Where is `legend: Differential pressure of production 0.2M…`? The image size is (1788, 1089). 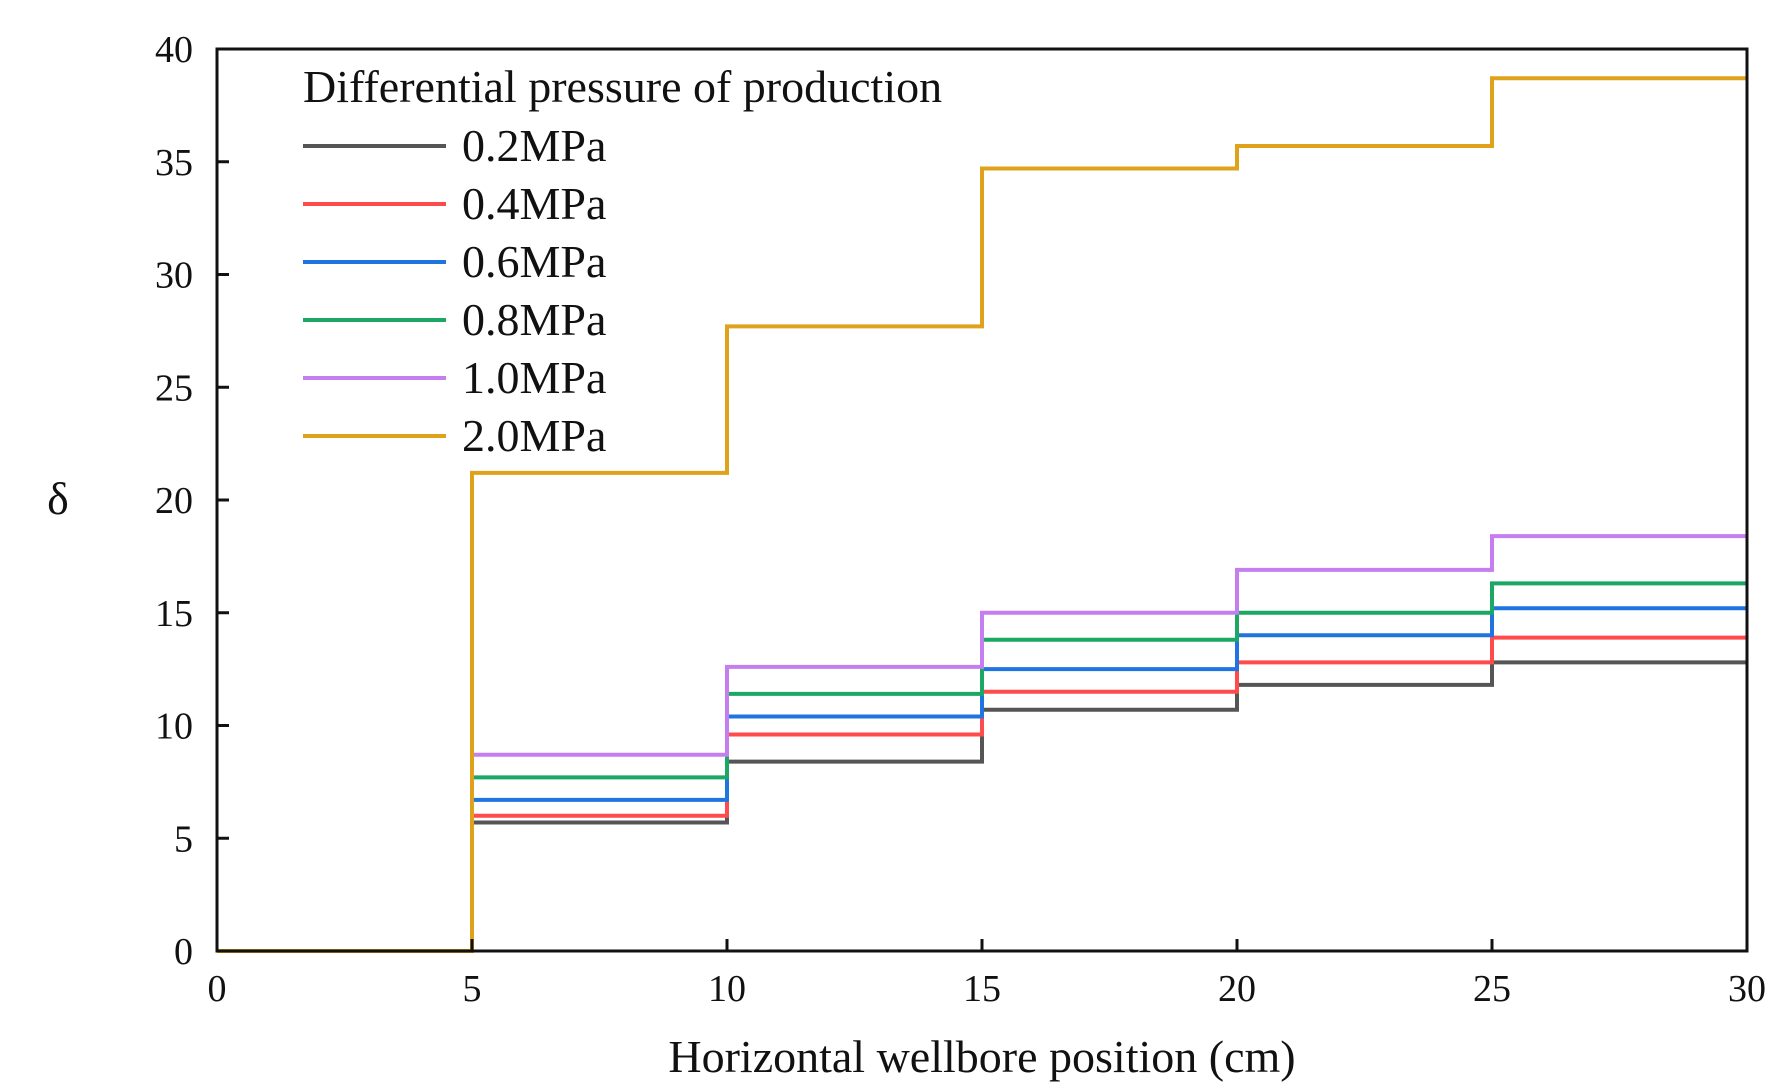
legend: Differential pressure of production 0.2M… is located at coordinates (622, 261).